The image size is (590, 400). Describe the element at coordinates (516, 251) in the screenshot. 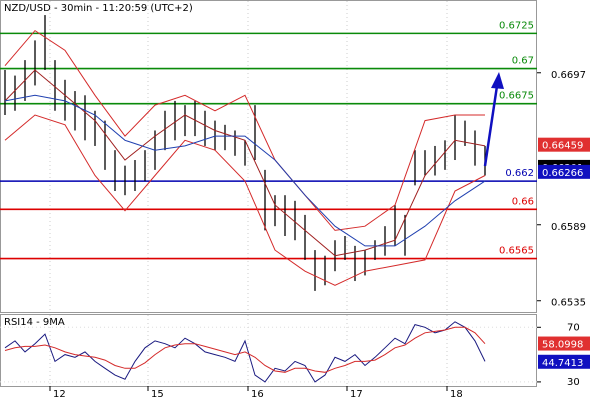

I see `level-label: 0.6565` at that location.